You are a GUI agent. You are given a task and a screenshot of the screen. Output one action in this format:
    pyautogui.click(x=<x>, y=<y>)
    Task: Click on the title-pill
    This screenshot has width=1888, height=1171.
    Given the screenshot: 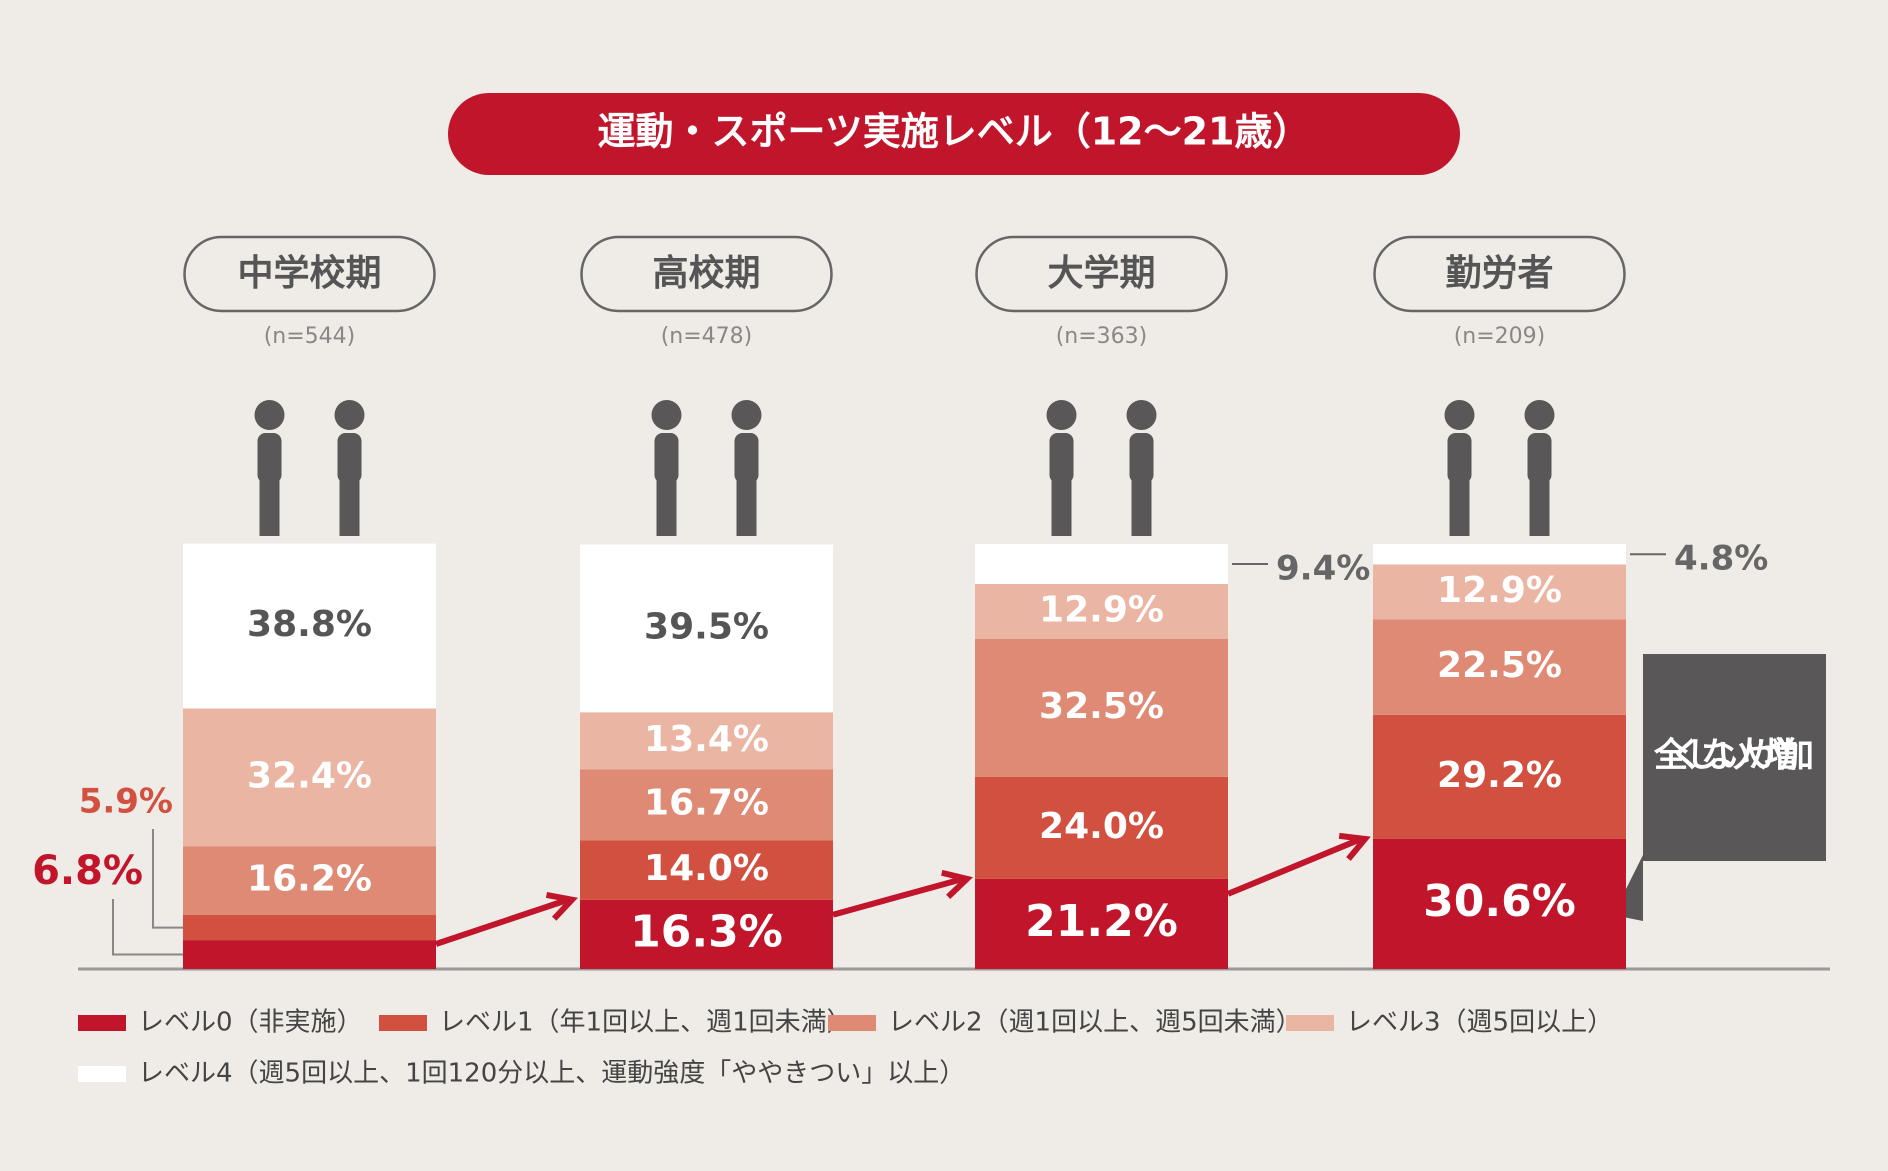 What is the action you would take?
    pyautogui.click(x=954, y=134)
    